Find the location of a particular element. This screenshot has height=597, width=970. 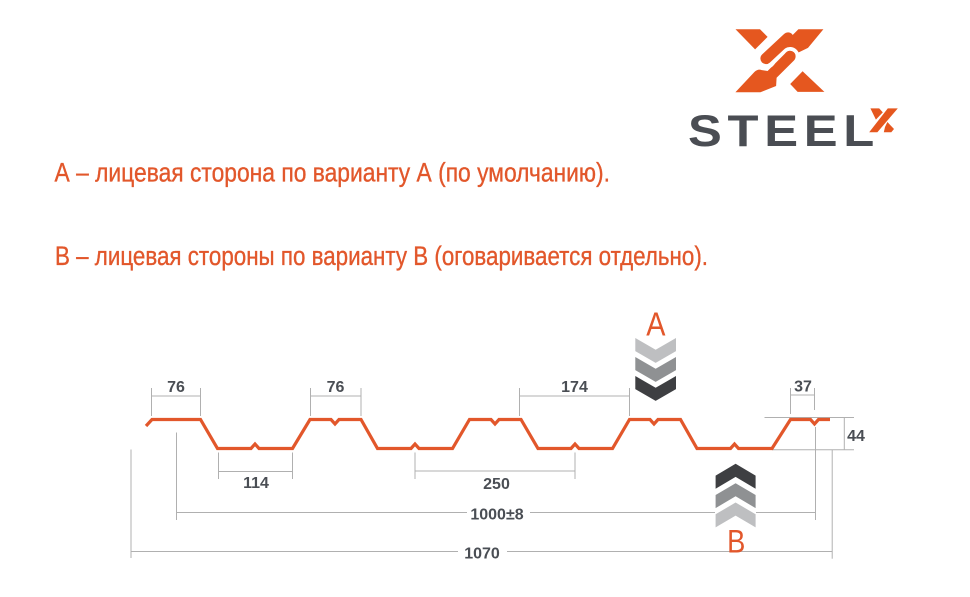

svg-text: 174 is located at coordinates (574, 387).